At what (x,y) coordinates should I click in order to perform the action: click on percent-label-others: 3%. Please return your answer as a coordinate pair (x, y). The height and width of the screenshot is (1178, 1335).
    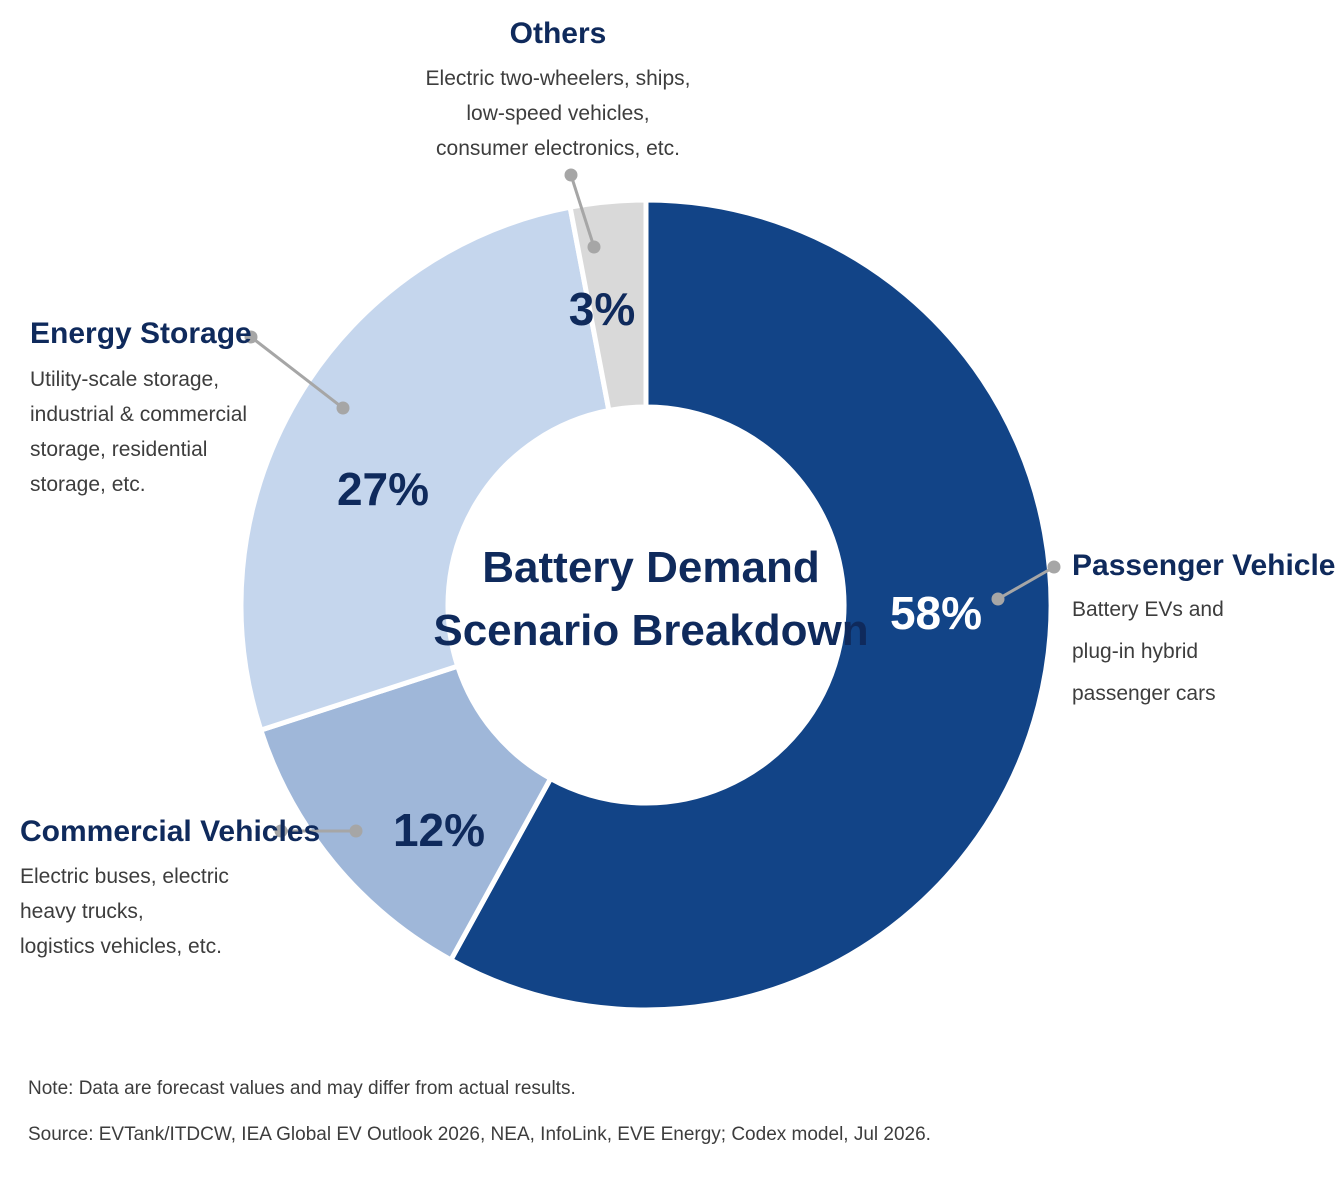
    Looking at the image, I should click on (602, 309).